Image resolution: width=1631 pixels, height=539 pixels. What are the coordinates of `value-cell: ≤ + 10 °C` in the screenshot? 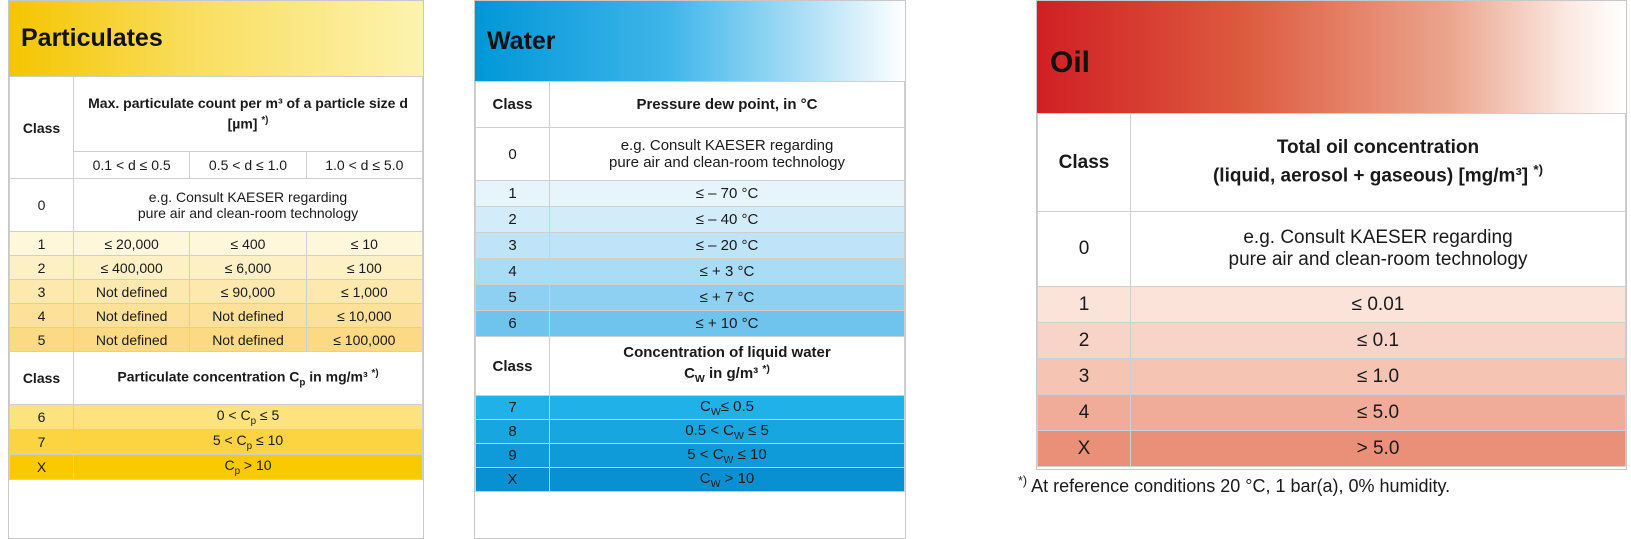 It's located at (727, 323).